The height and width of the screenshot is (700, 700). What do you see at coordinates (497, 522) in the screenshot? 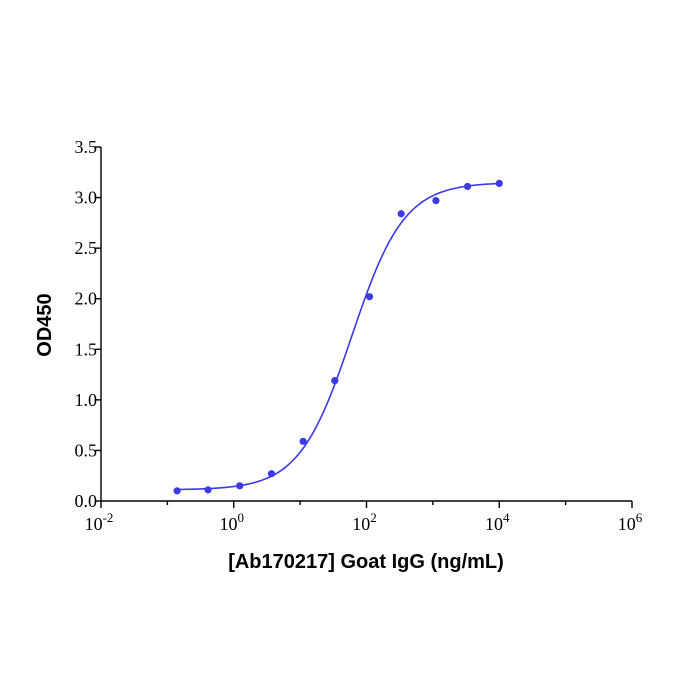
I see `x-tick-label: 10⁴` at bounding box center [497, 522].